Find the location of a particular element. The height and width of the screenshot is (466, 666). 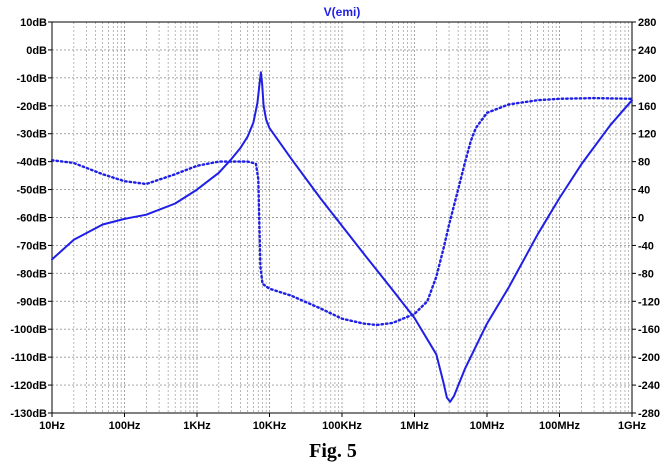

right-tick-label: -80 is located at coordinates (646, 274).